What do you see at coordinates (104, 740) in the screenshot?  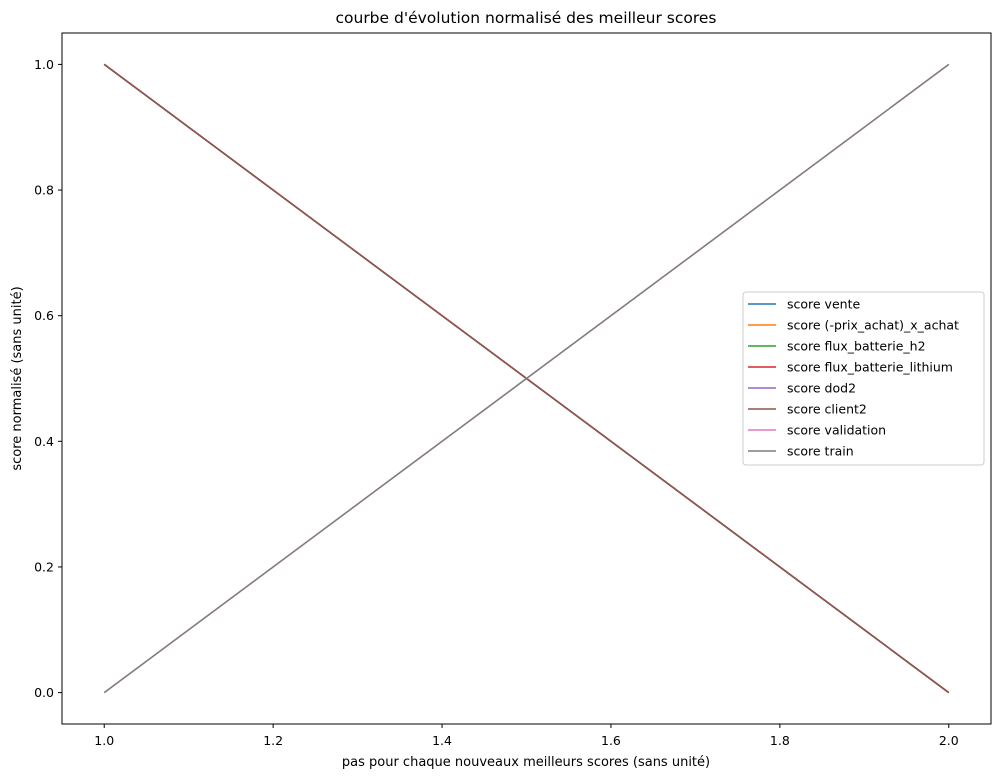 I see `x-tick-label: 1.0` at bounding box center [104, 740].